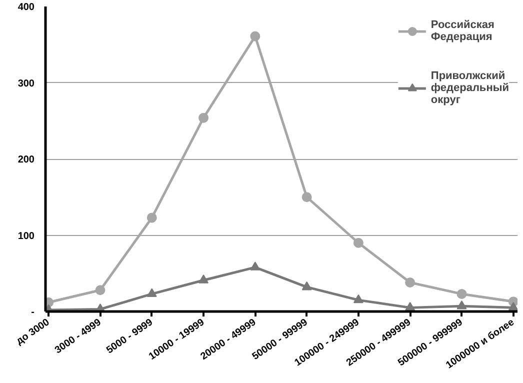 This screenshot has width=523, height=383. What do you see at coordinates (26, 236) in the screenshot?
I see `y-tick-label: 100` at bounding box center [26, 236].